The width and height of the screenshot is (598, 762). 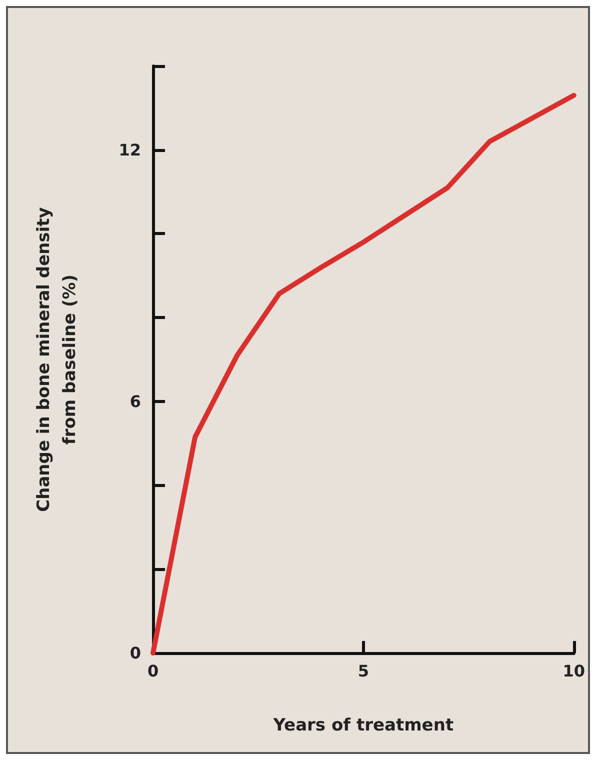 I want to click on y-tick-label: 6, so click(x=135, y=401).